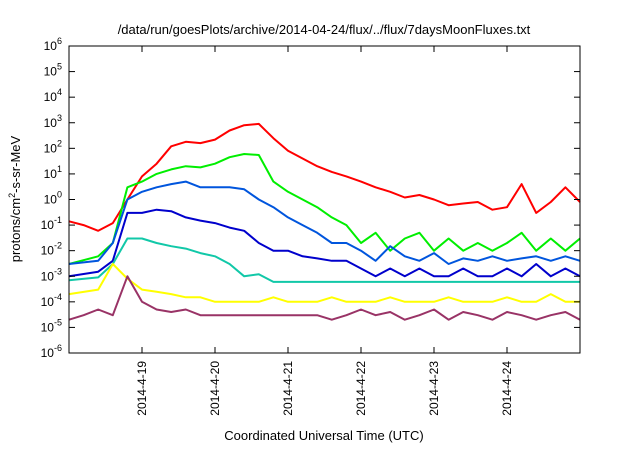 The height and width of the screenshot is (453, 640). I want to click on x-axis-label: Coordinated Universal Time (UTC), so click(323, 435).